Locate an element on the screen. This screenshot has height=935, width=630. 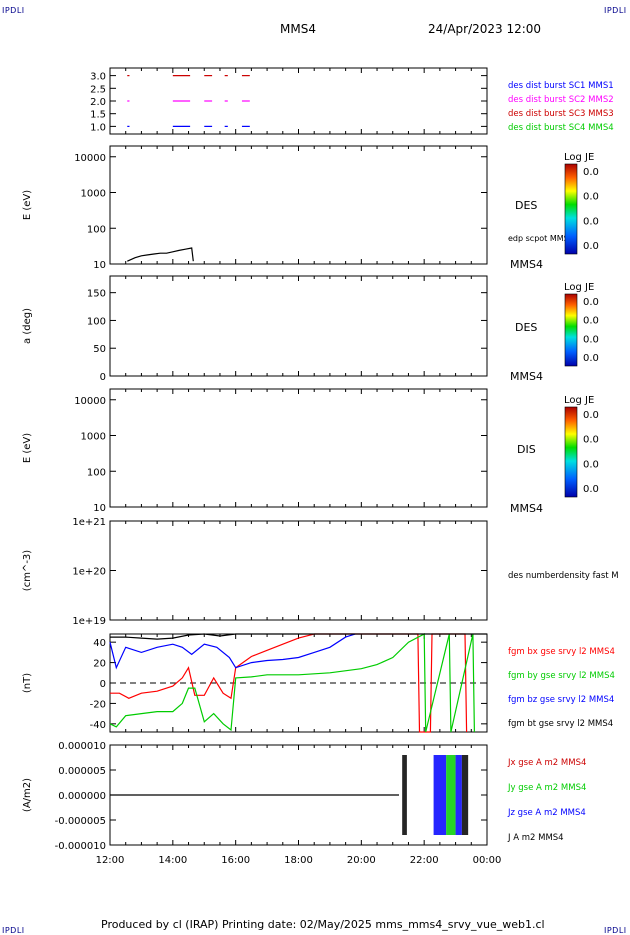
legend-entry: des dist burst SC1 MMS1 is located at coordinates (561, 86).